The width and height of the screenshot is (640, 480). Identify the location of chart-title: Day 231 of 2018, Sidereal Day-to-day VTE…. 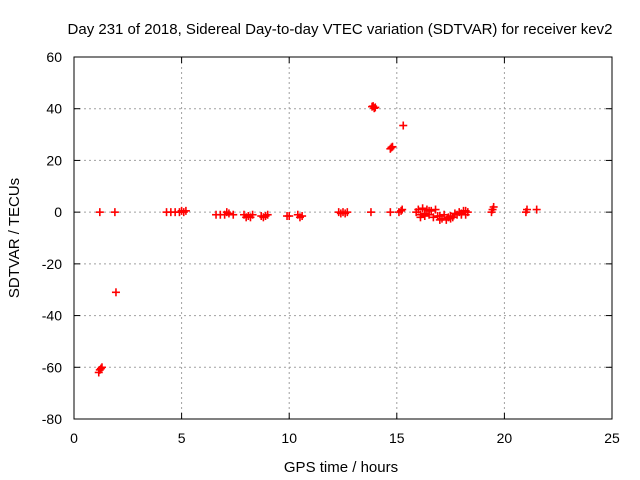
(340, 29).